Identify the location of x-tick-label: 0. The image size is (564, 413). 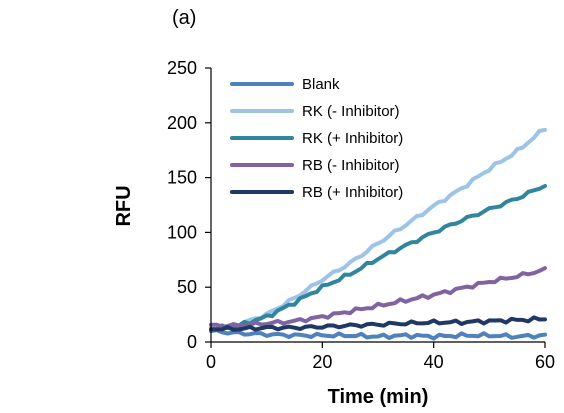
(211, 362).